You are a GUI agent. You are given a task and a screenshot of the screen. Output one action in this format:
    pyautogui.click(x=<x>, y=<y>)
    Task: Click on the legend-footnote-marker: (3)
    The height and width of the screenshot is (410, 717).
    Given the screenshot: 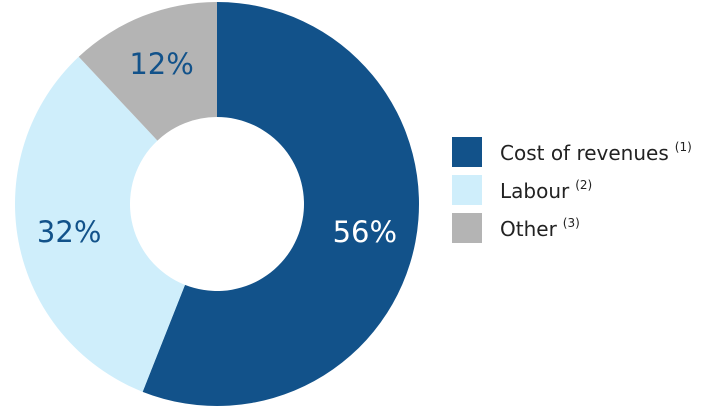 What is the action you would take?
    pyautogui.click(x=571, y=222)
    